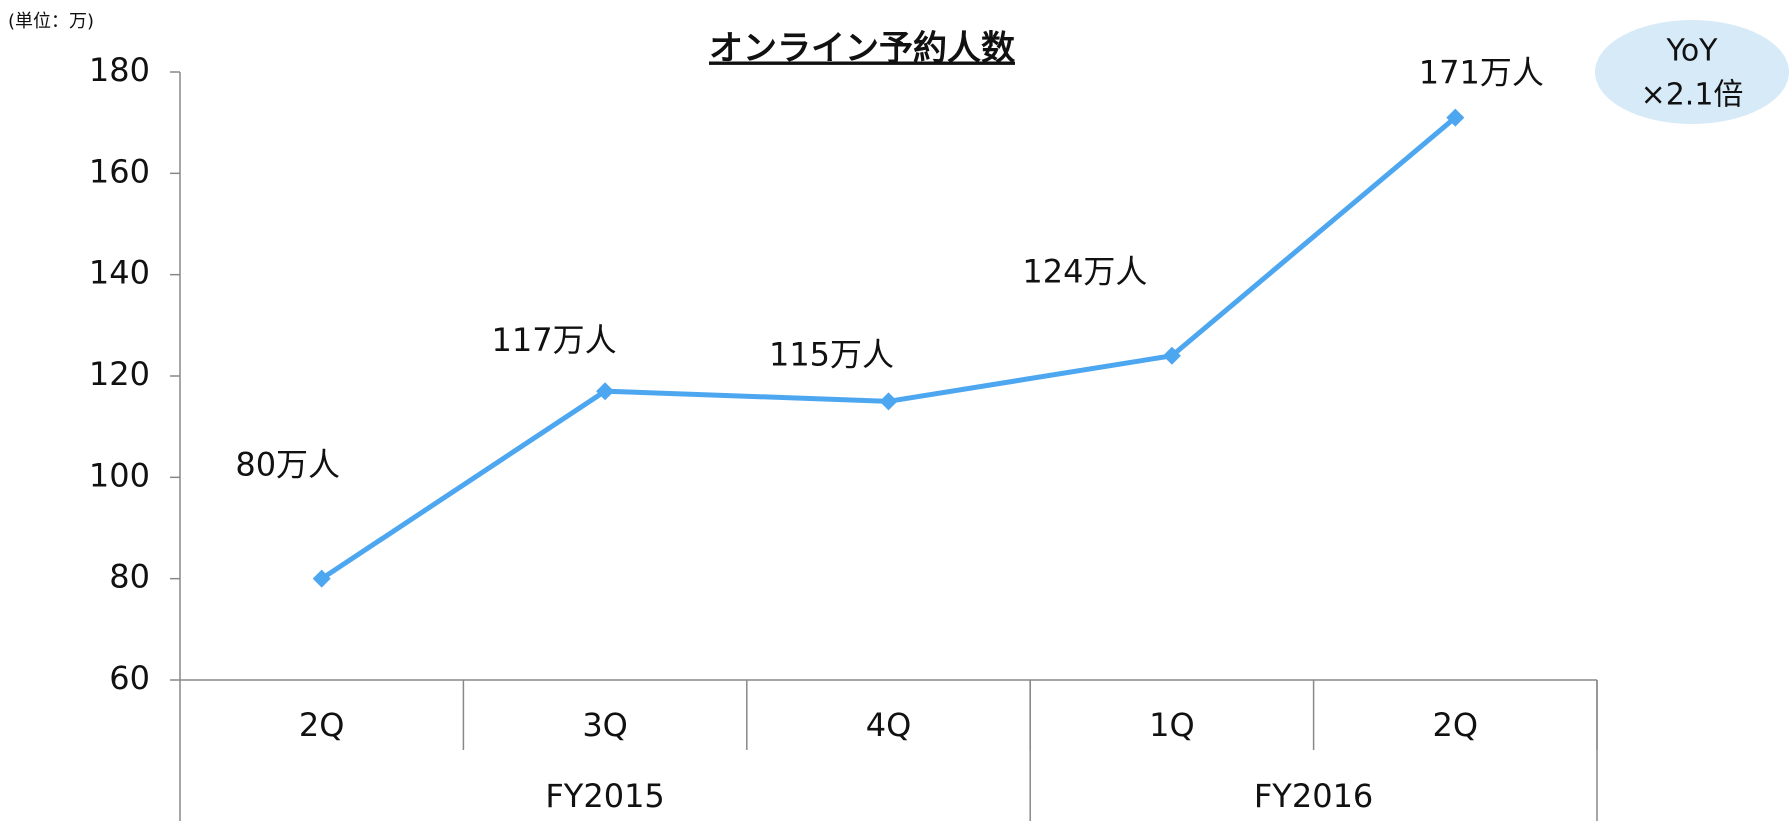 The height and width of the screenshot is (821, 1789). I want to click on annotation: YoY, so click(1691, 51).